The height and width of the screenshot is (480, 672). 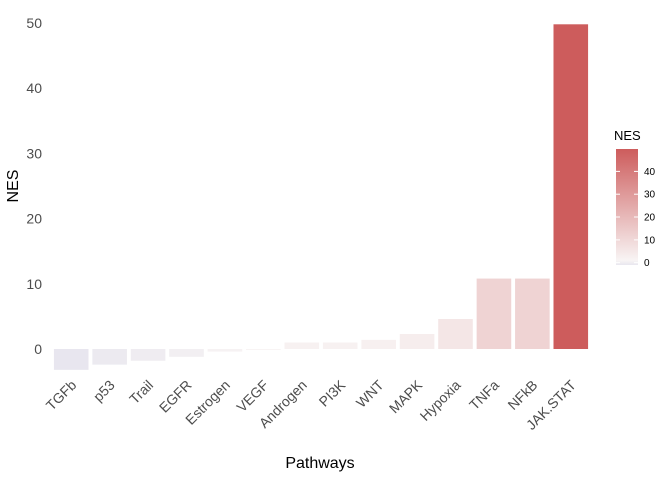 What do you see at coordinates (650, 172) in the screenshot?
I see `legend-tick-label: 40` at bounding box center [650, 172].